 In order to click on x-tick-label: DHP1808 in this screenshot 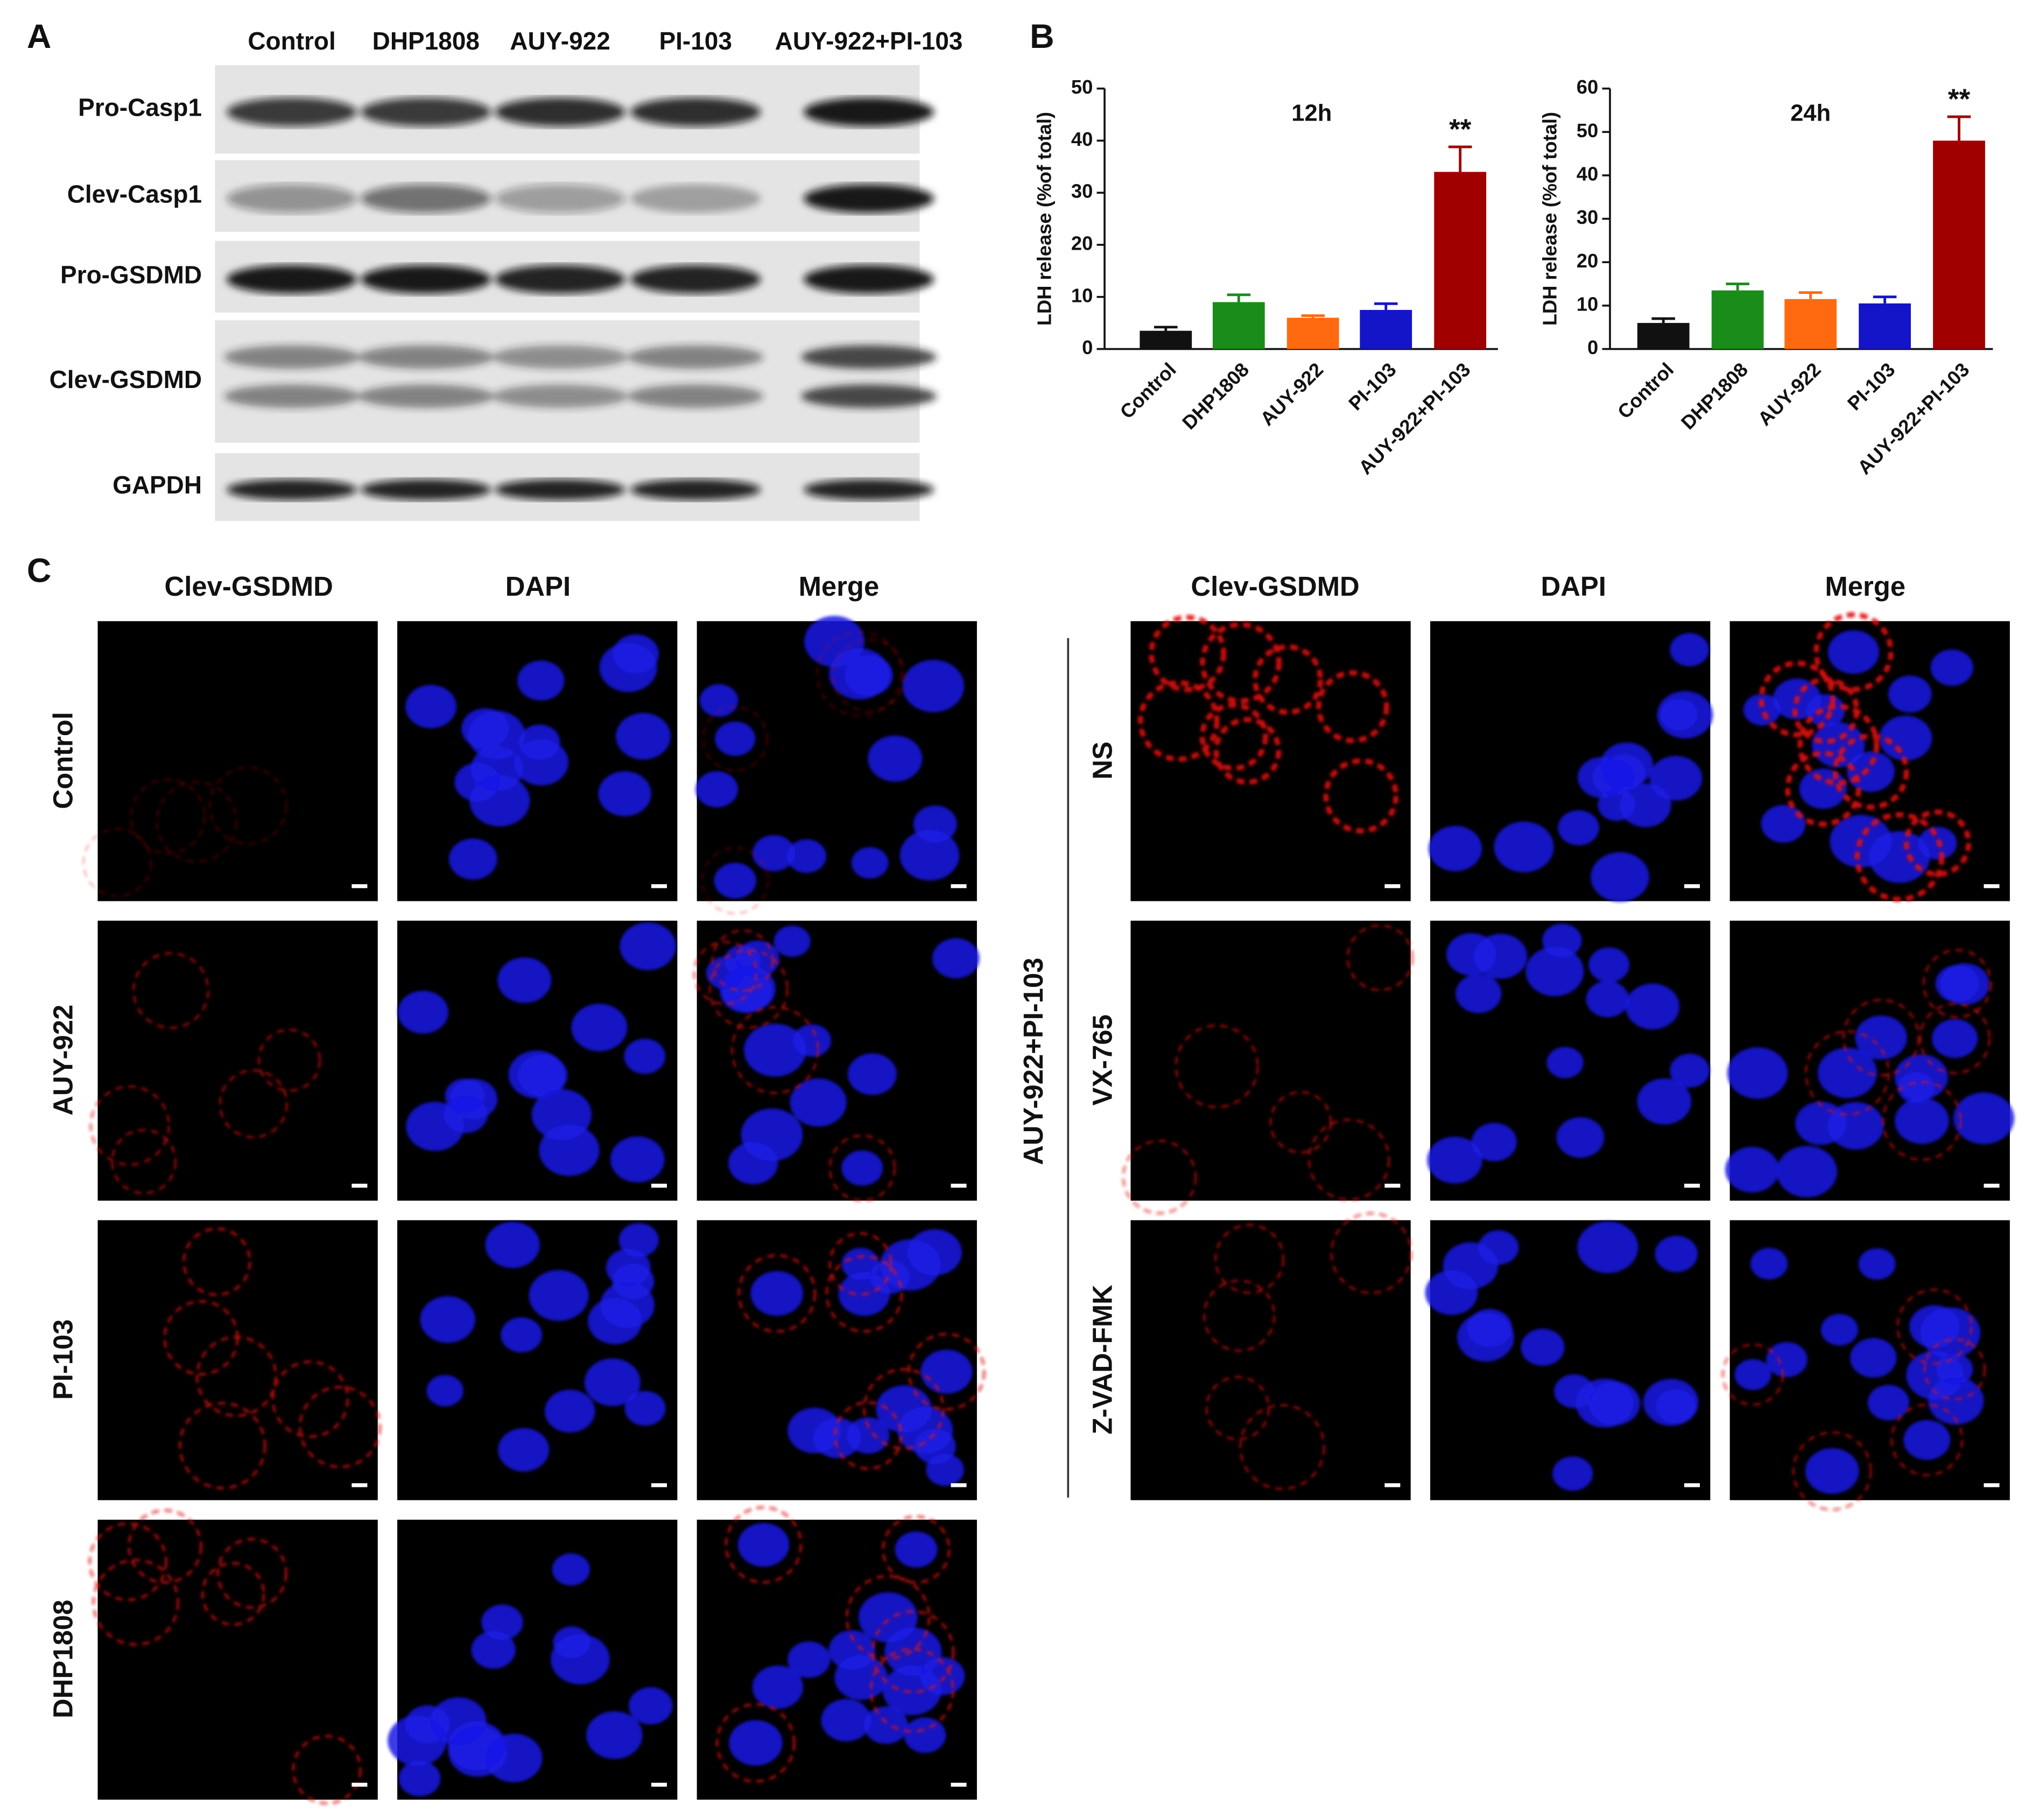, I will do `click(1215, 396)`.